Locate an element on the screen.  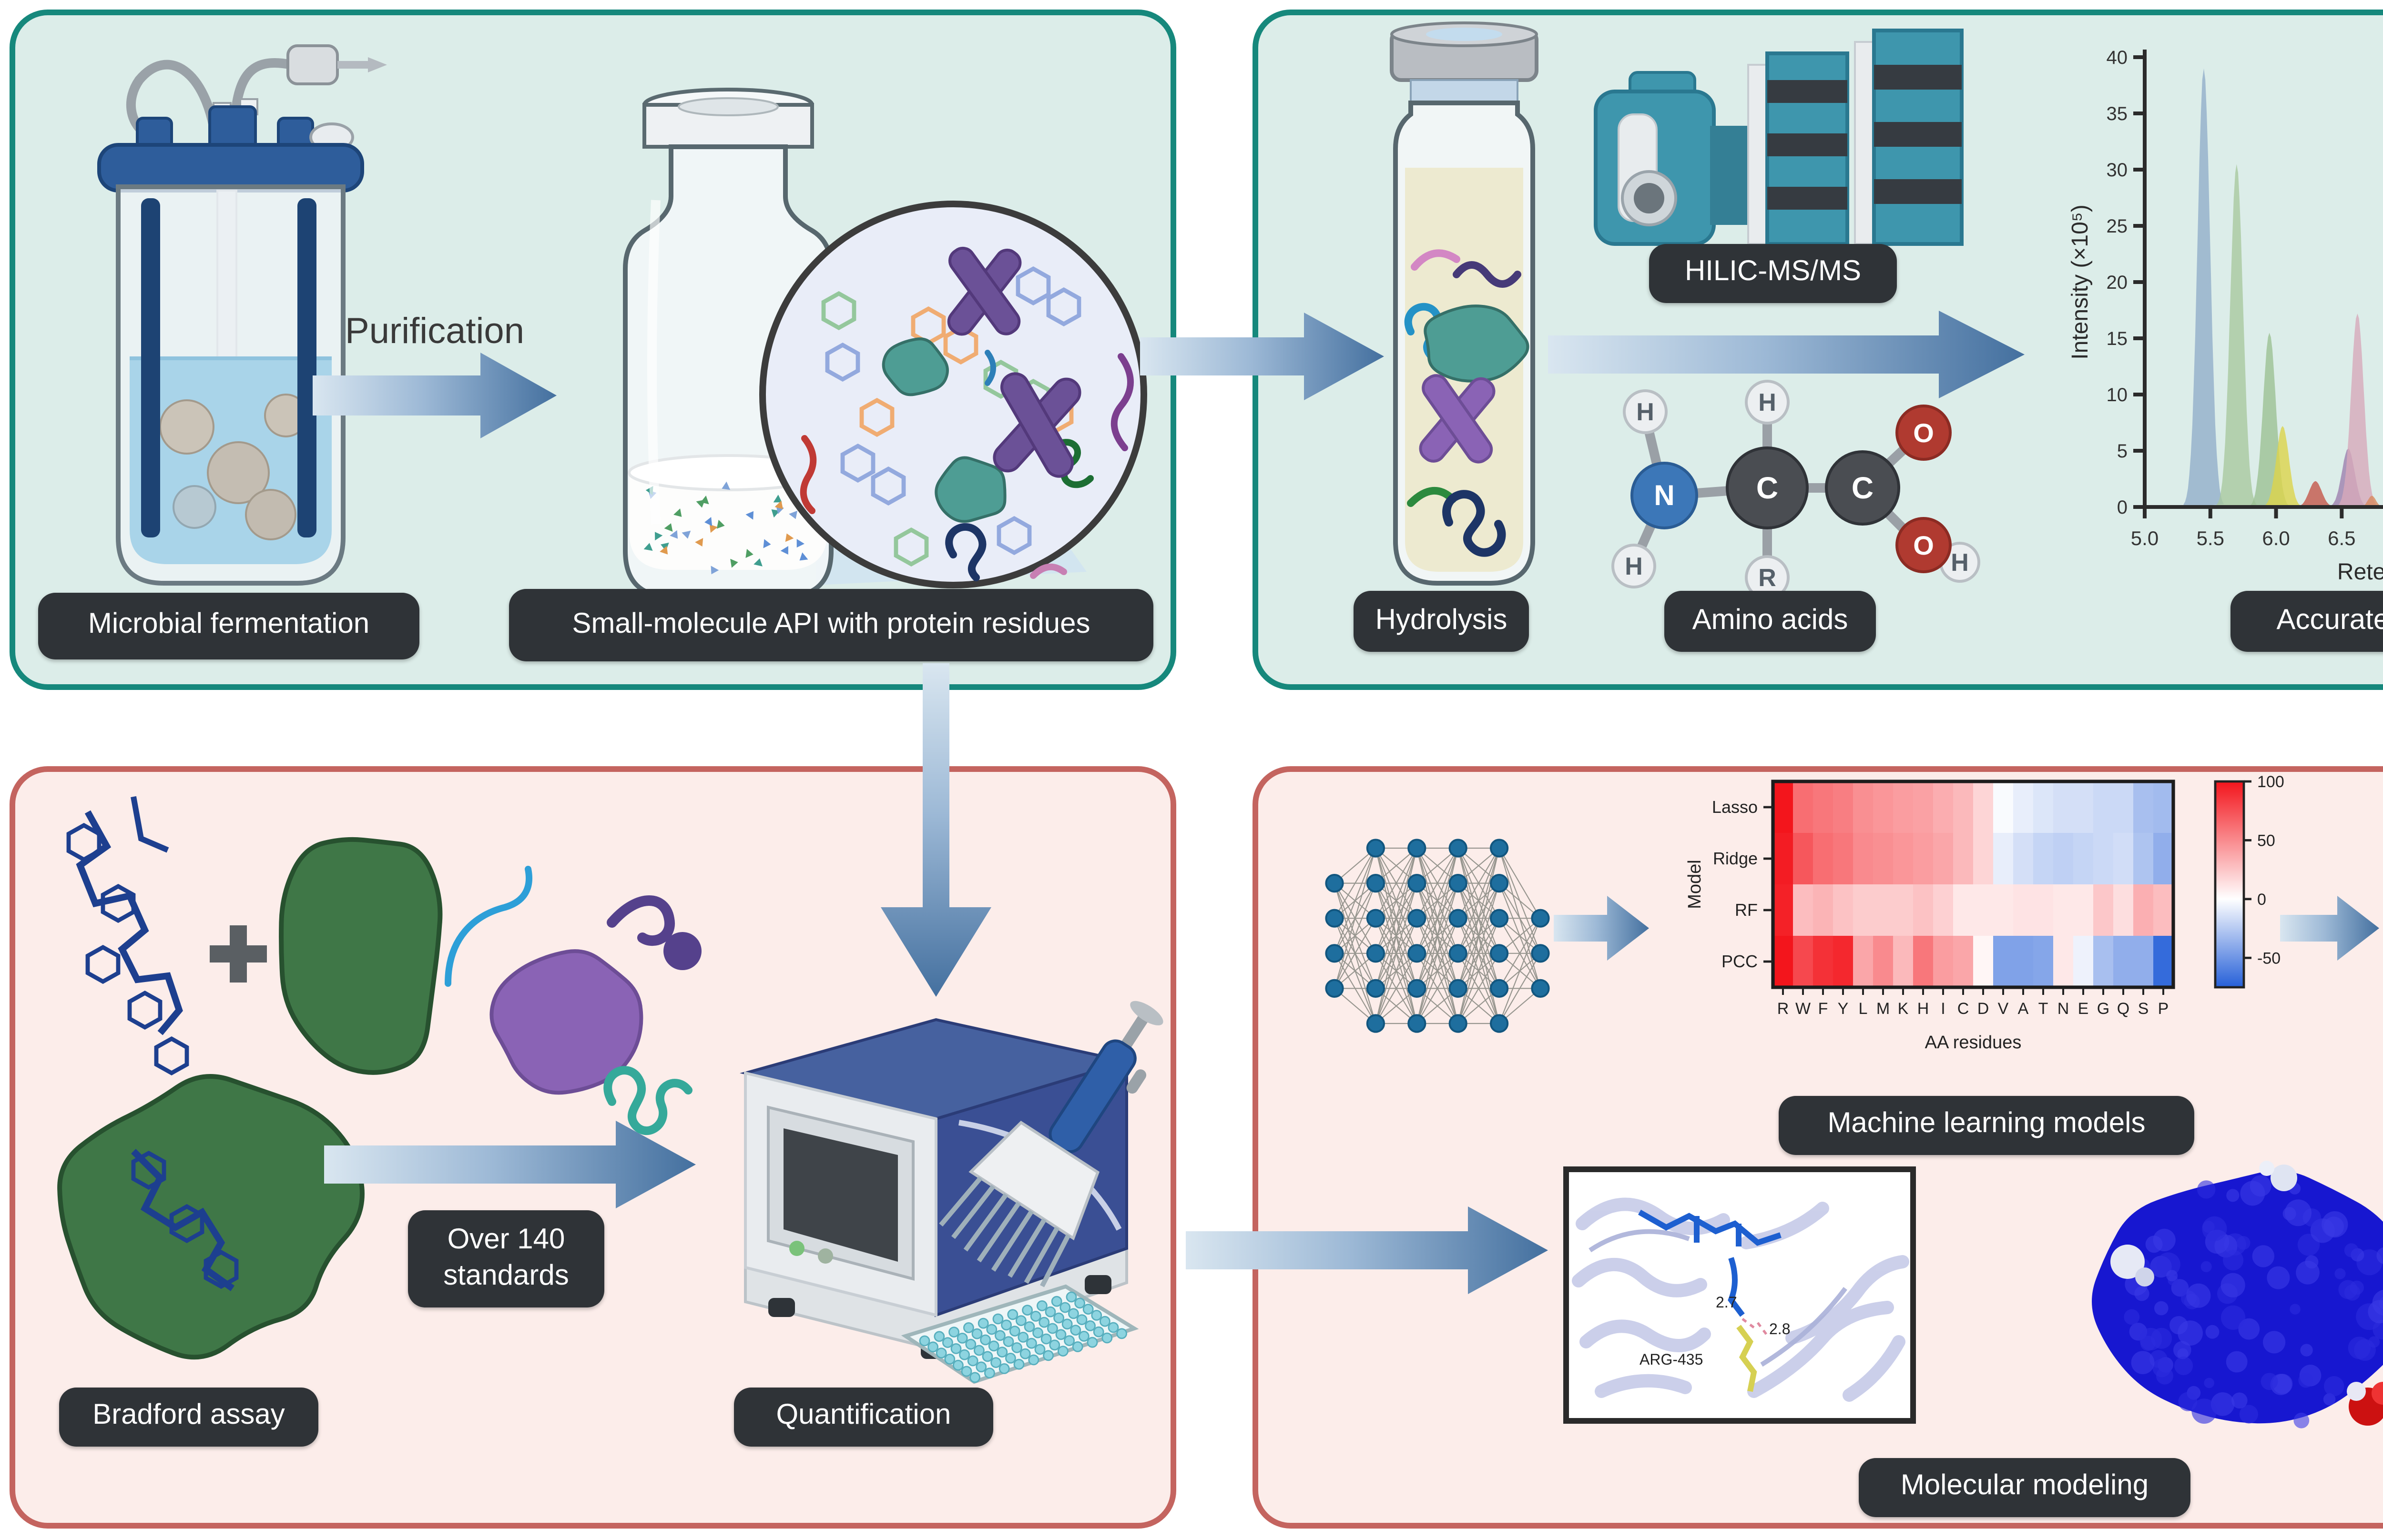
svg-text: D is located at coordinates (1983, 1009).